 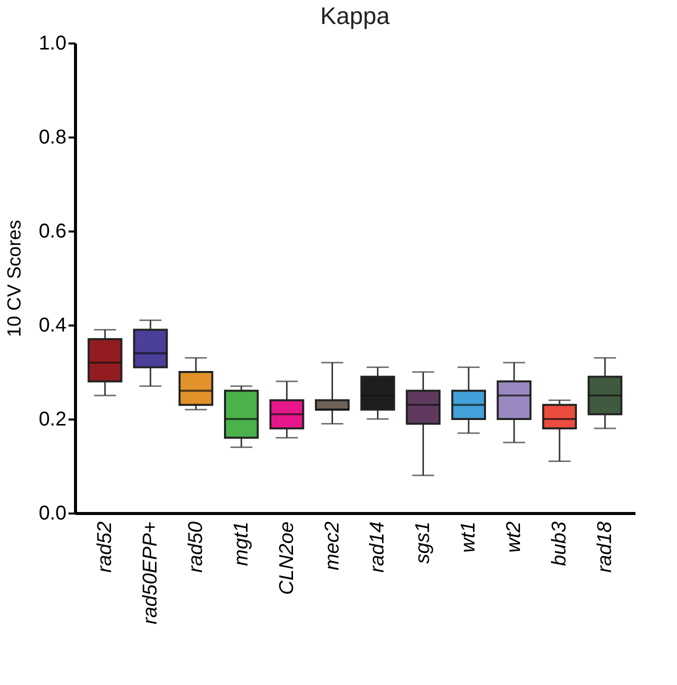 I want to click on x-tick-label: mgt1, so click(x=241, y=544).